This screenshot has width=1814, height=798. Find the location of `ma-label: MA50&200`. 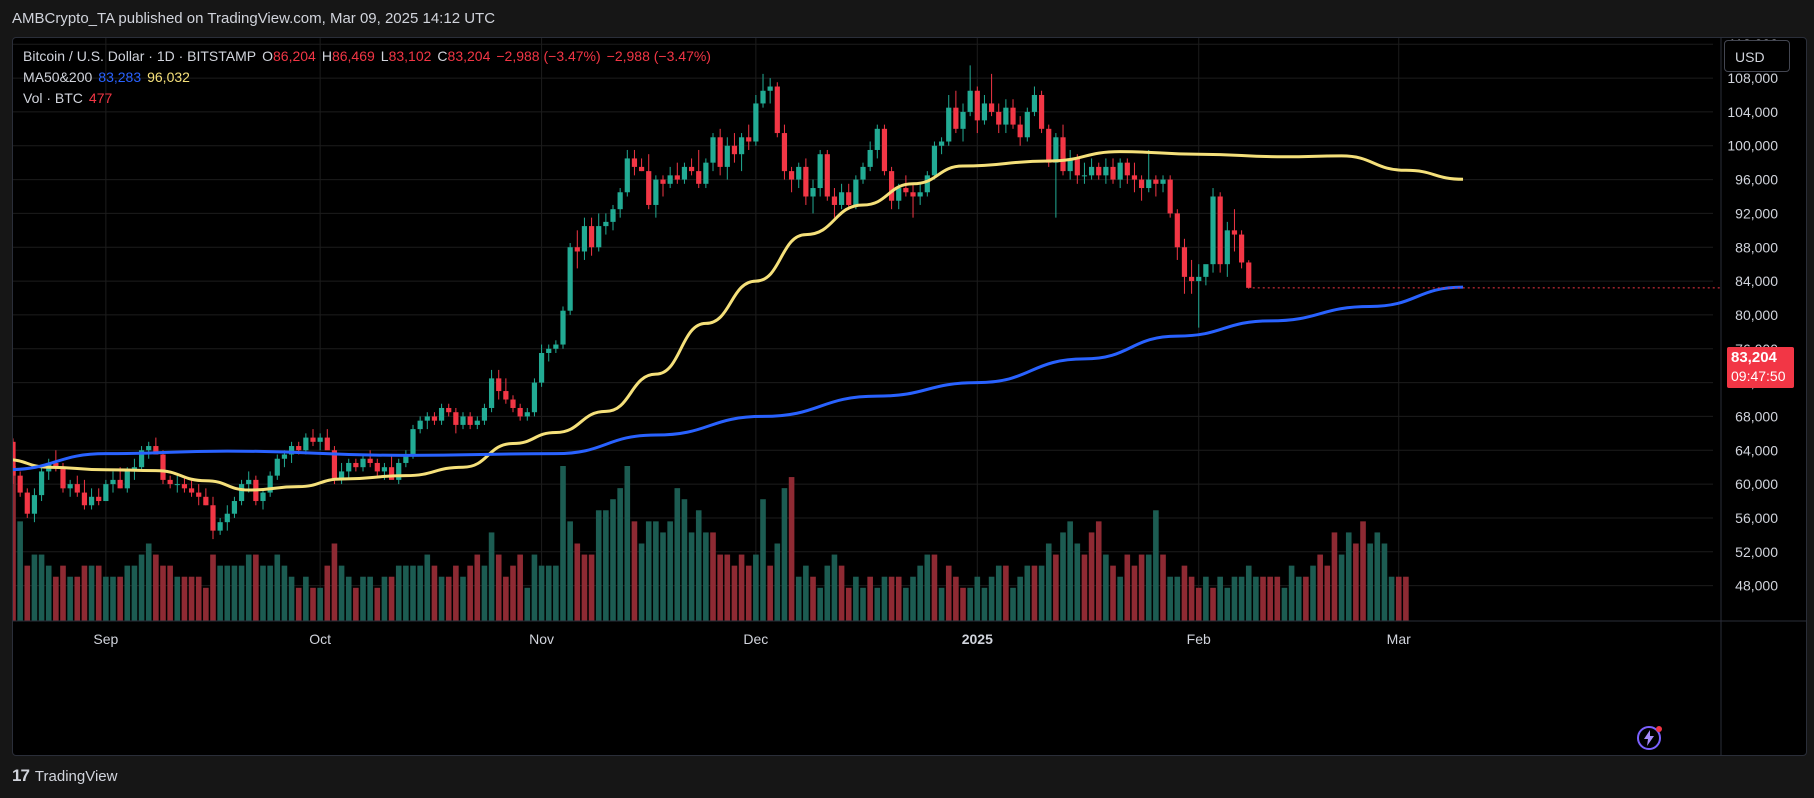

ma-label: MA50&200 is located at coordinates (58, 77).